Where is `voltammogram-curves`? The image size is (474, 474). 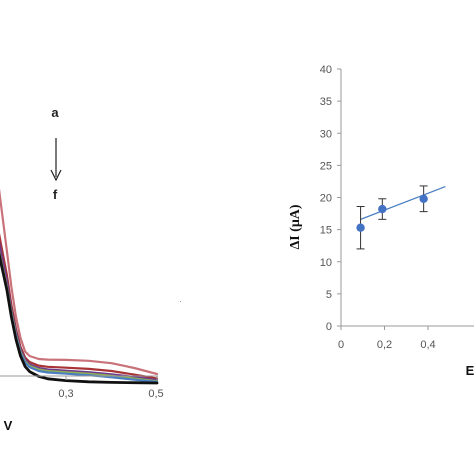 voltammogram-curves is located at coordinates (79, 286).